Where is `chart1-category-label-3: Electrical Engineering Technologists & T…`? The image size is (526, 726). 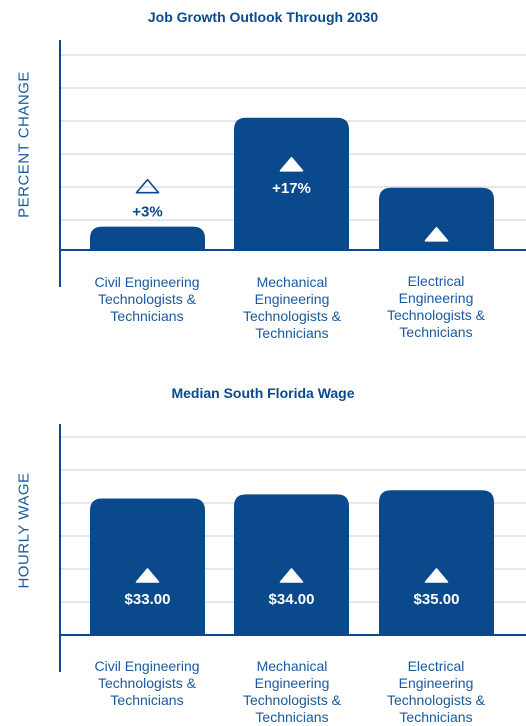
chart1-category-label-3: Electrical Engineering Technologists & T… is located at coordinates (436, 306).